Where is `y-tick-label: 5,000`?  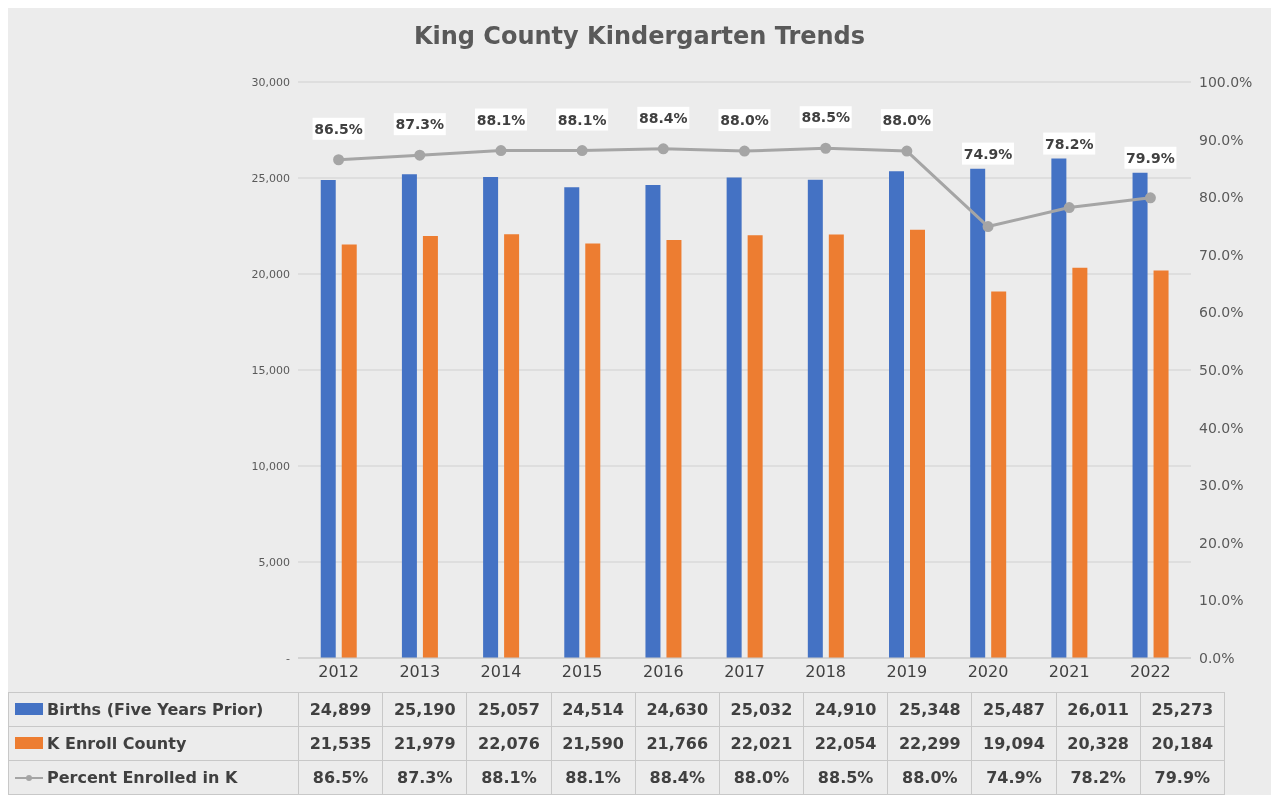 y-tick-label: 5,000 is located at coordinates (274, 562).